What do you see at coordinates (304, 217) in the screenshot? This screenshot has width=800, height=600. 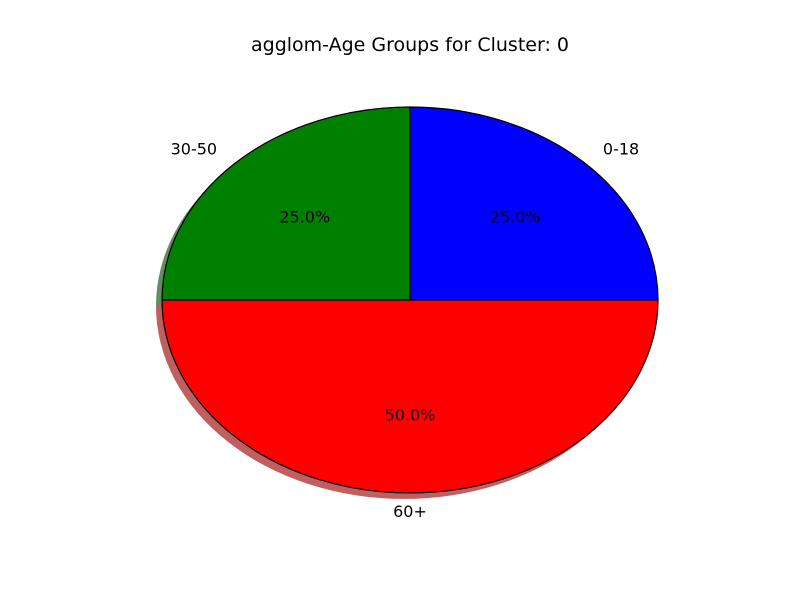 I see `slice-pct-label-30-50: 25.0%` at bounding box center [304, 217].